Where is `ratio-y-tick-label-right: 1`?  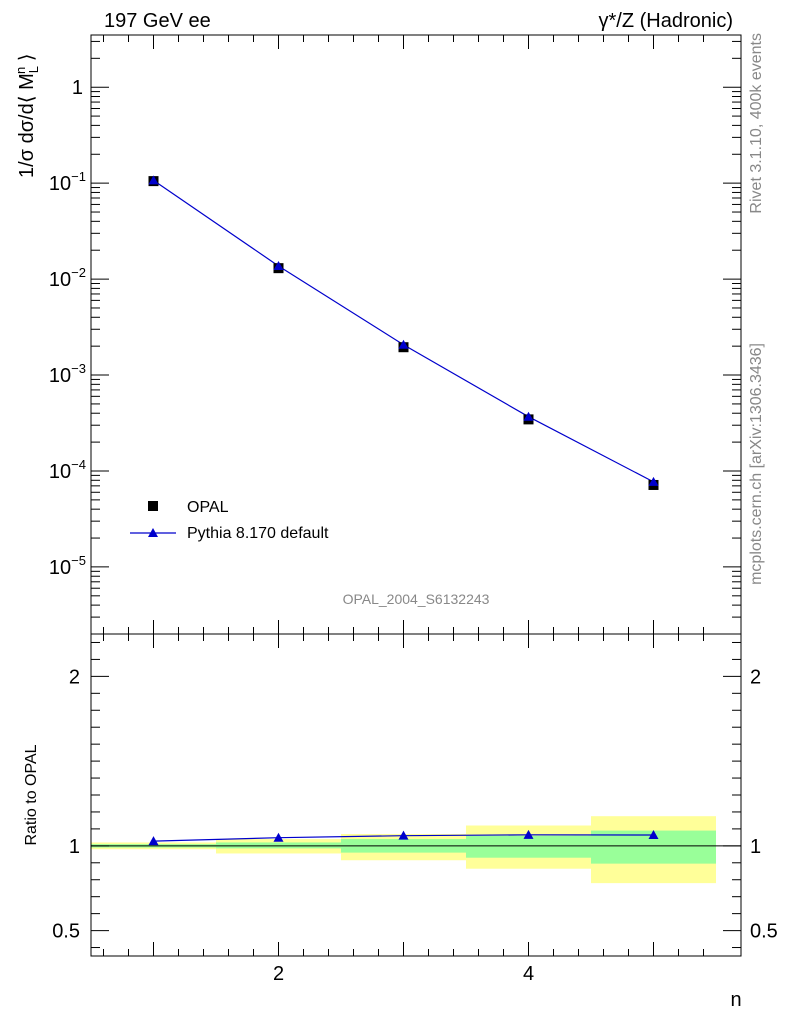 ratio-y-tick-label-right: 1 is located at coordinates (755, 847).